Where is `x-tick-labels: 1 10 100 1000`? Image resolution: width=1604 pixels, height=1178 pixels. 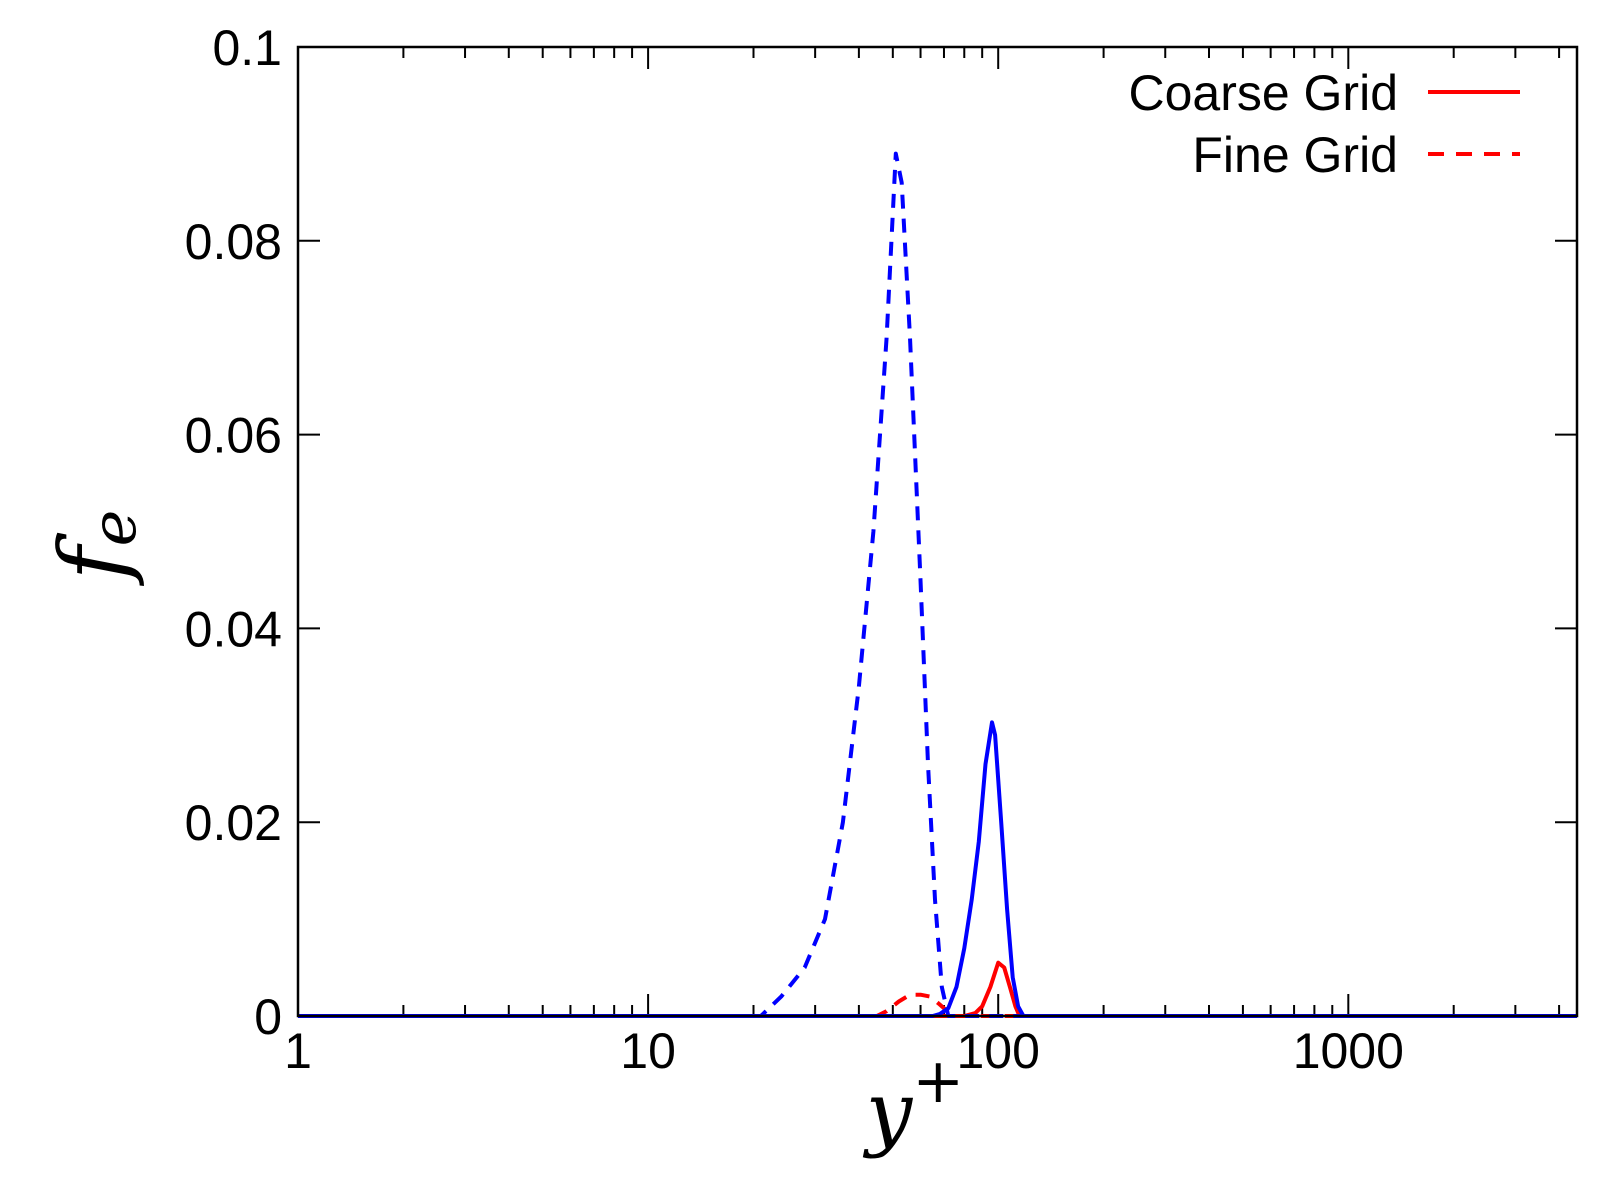
x-tick-labels: 1 10 100 1000 is located at coordinates (844, 1051).